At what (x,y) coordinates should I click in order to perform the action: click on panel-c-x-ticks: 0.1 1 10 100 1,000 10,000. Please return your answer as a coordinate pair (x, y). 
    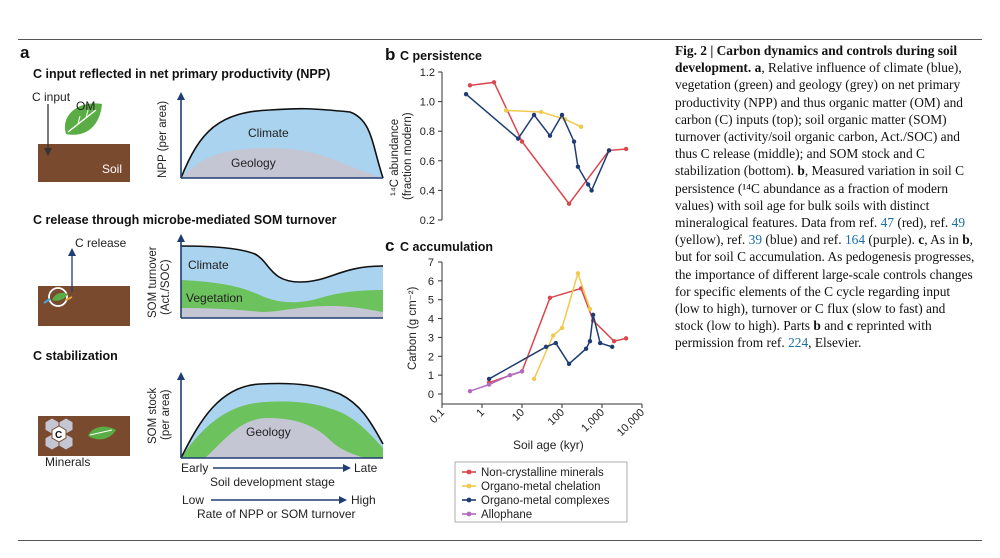
    Looking at the image, I should click on (537, 421).